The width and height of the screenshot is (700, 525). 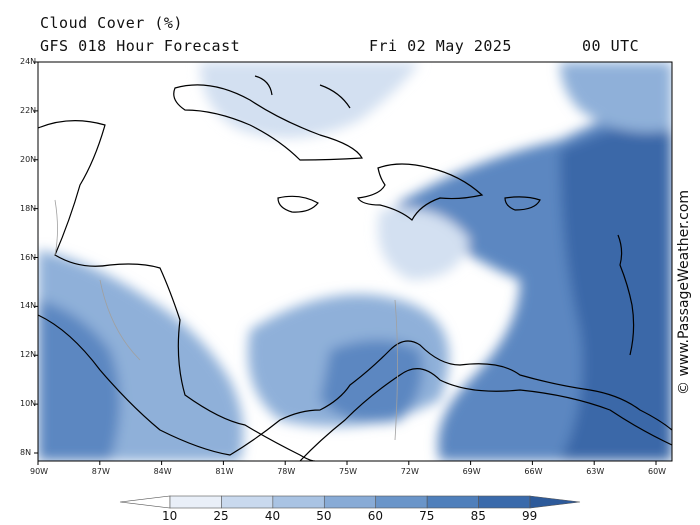 I want to click on lon-label: 66W, so click(x=533, y=471).